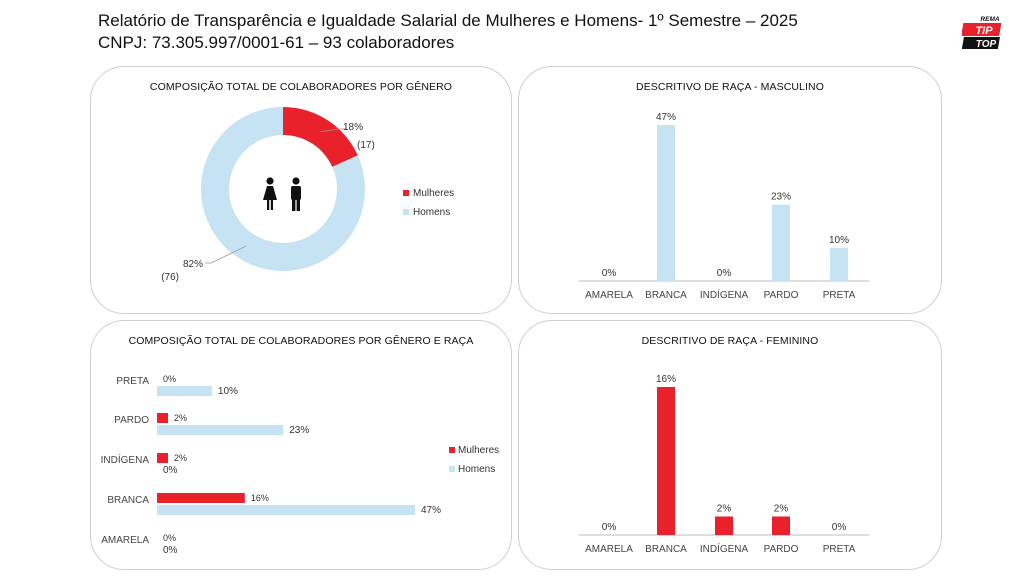 The width and height of the screenshot is (1024, 576). What do you see at coordinates (282, 194) in the screenshot?
I see `woman-man-icon` at bounding box center [282, 194].